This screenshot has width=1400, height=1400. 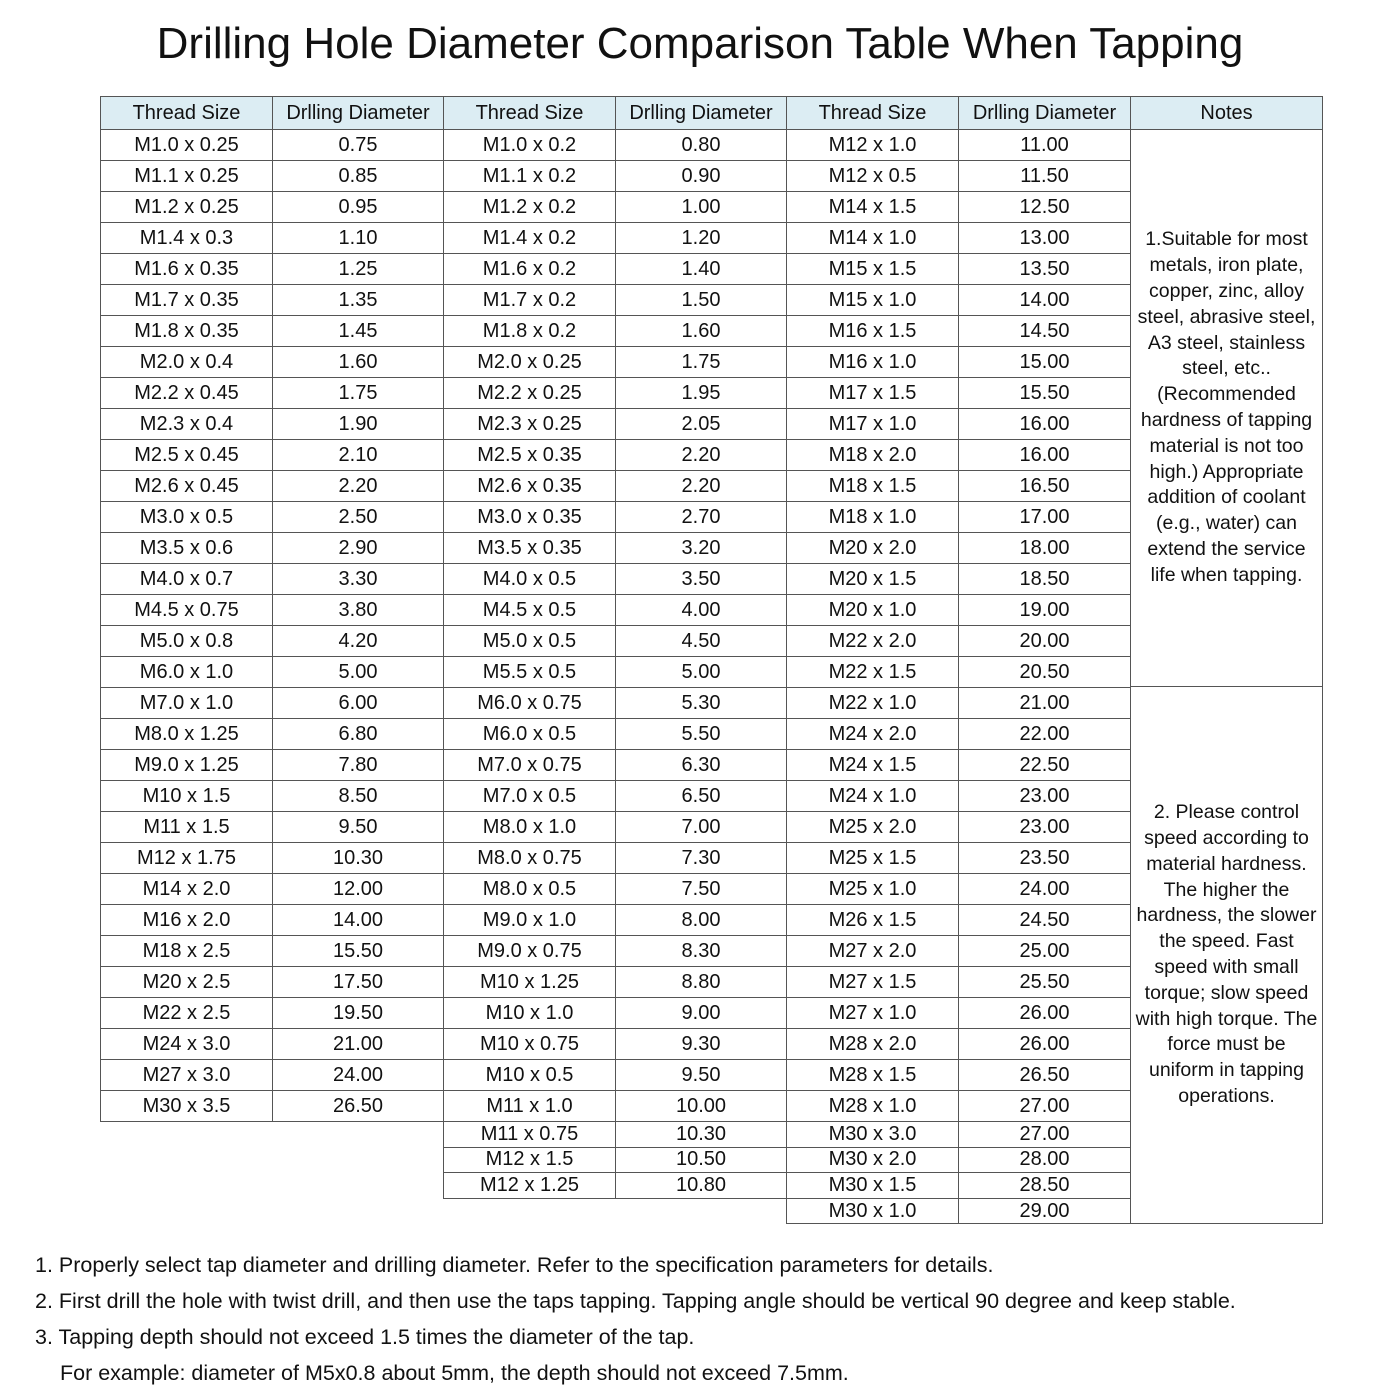 I want to click on drilling-diameter-cell: 29.00, so click(x=1044, y=1211).